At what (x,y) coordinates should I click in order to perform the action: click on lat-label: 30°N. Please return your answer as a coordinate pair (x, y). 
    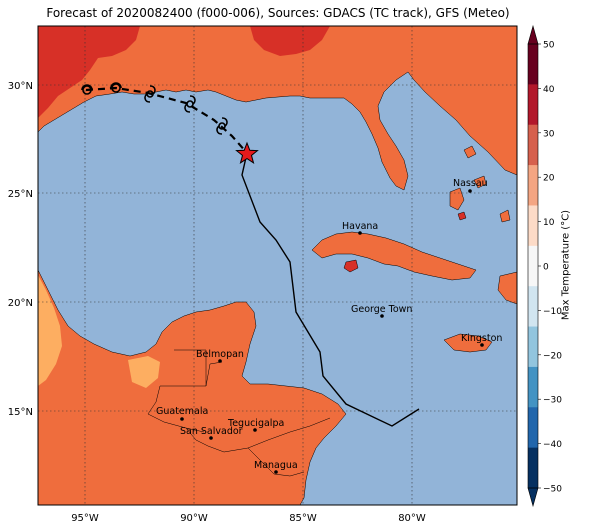
    Looking at the image, I should click on (20, 86).